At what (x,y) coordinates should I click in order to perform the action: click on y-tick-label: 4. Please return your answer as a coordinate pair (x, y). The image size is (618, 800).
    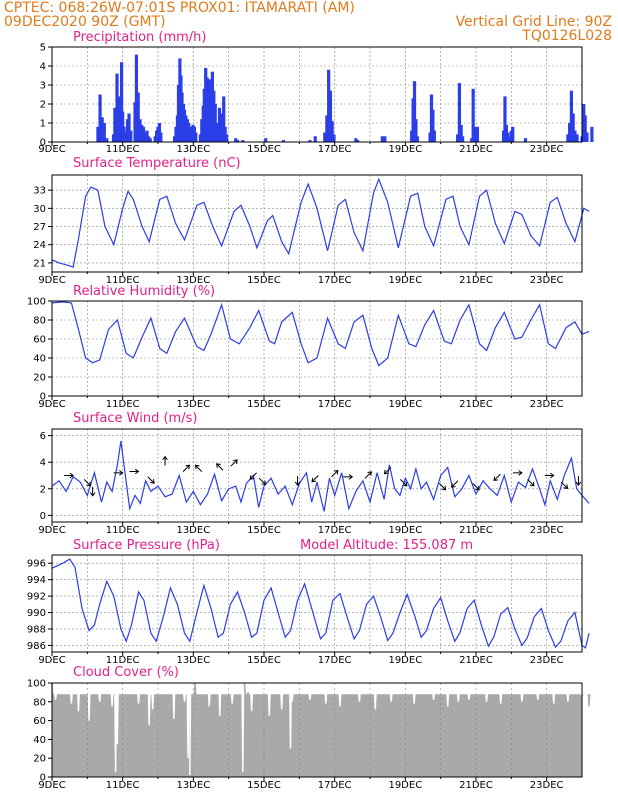
    Looking at the image, I should click on (43, 67).